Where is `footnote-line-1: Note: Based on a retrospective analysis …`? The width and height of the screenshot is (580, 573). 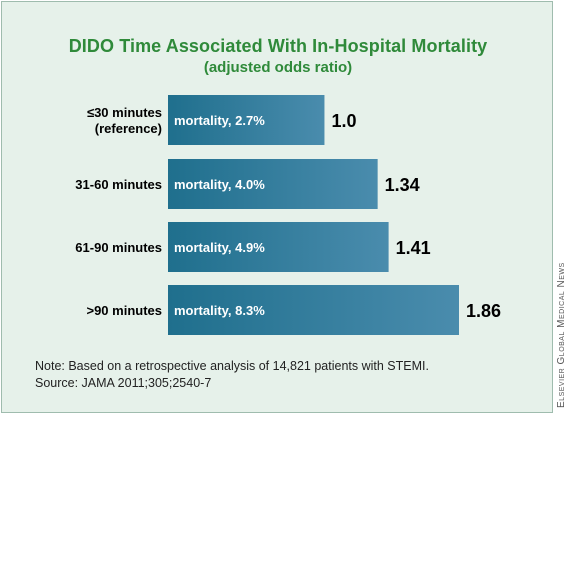 footnote-line-1: Note: Based on a retrospective analysis … is located at coordinates (232, 366).